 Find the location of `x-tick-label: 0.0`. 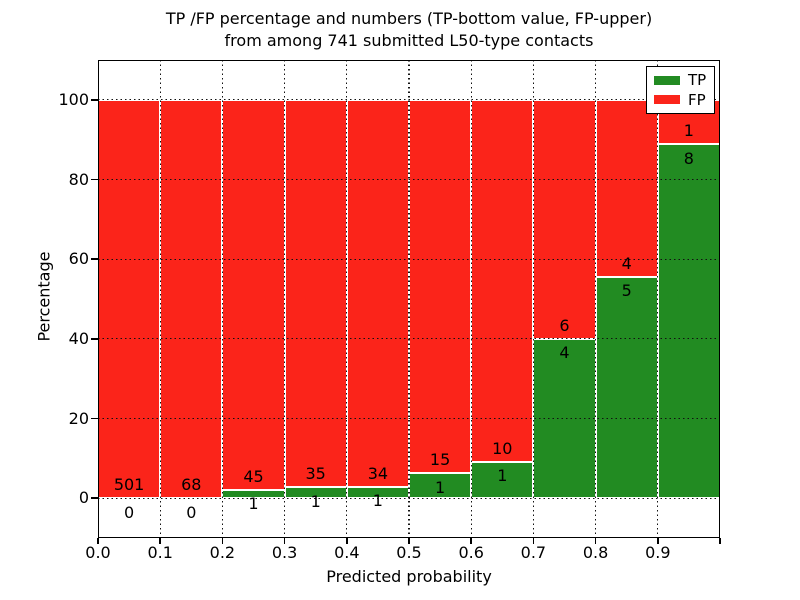

x-tick-label: 0.0 is located at coordinates (98, 552).